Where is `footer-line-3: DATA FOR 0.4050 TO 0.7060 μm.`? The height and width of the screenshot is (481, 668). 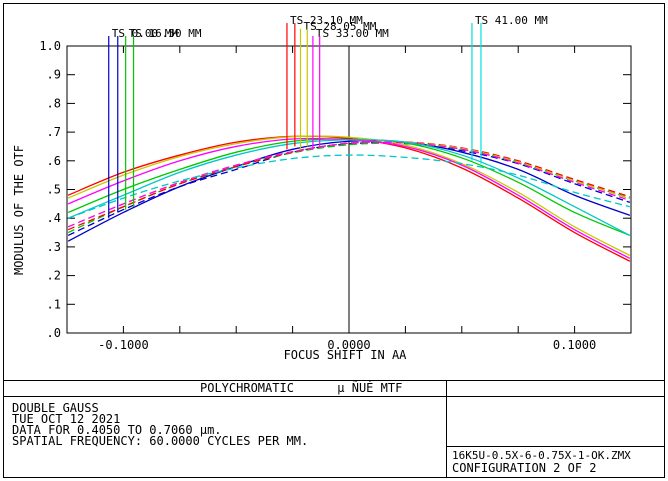 footer-line-3: DATA FOR 0.4050 TO 0.7060 μm. is located at coordinates (117, 430).